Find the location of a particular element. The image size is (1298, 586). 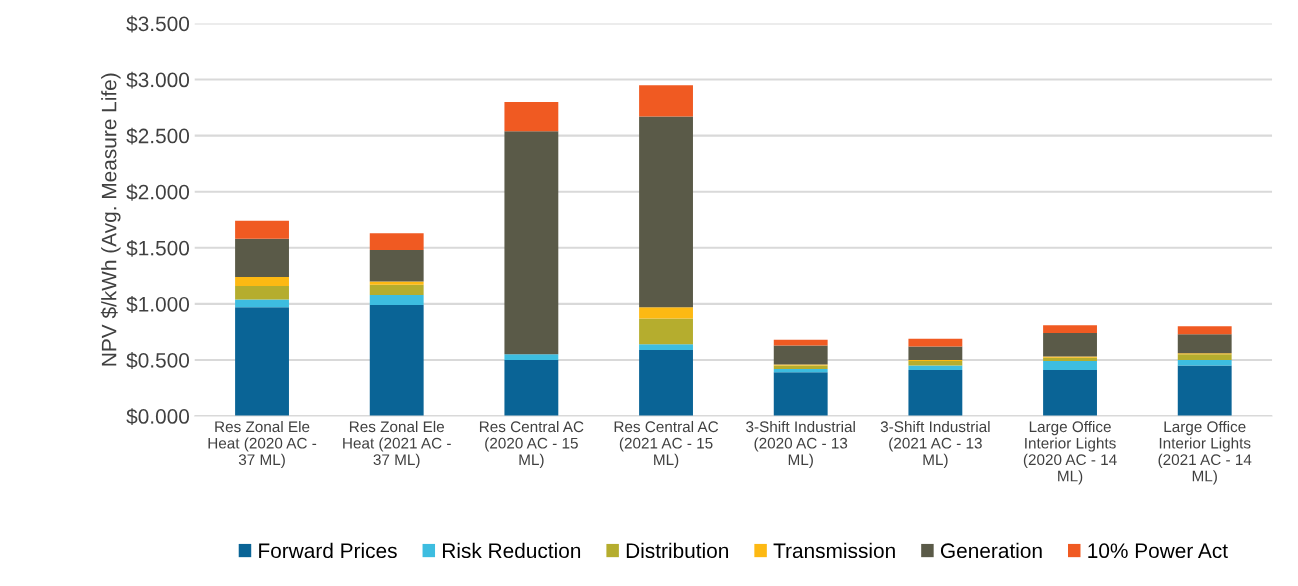

x-tick-label: Large Office Interior Lights (2020 AC - 14 ML) is located at coordinates (1070, 452).